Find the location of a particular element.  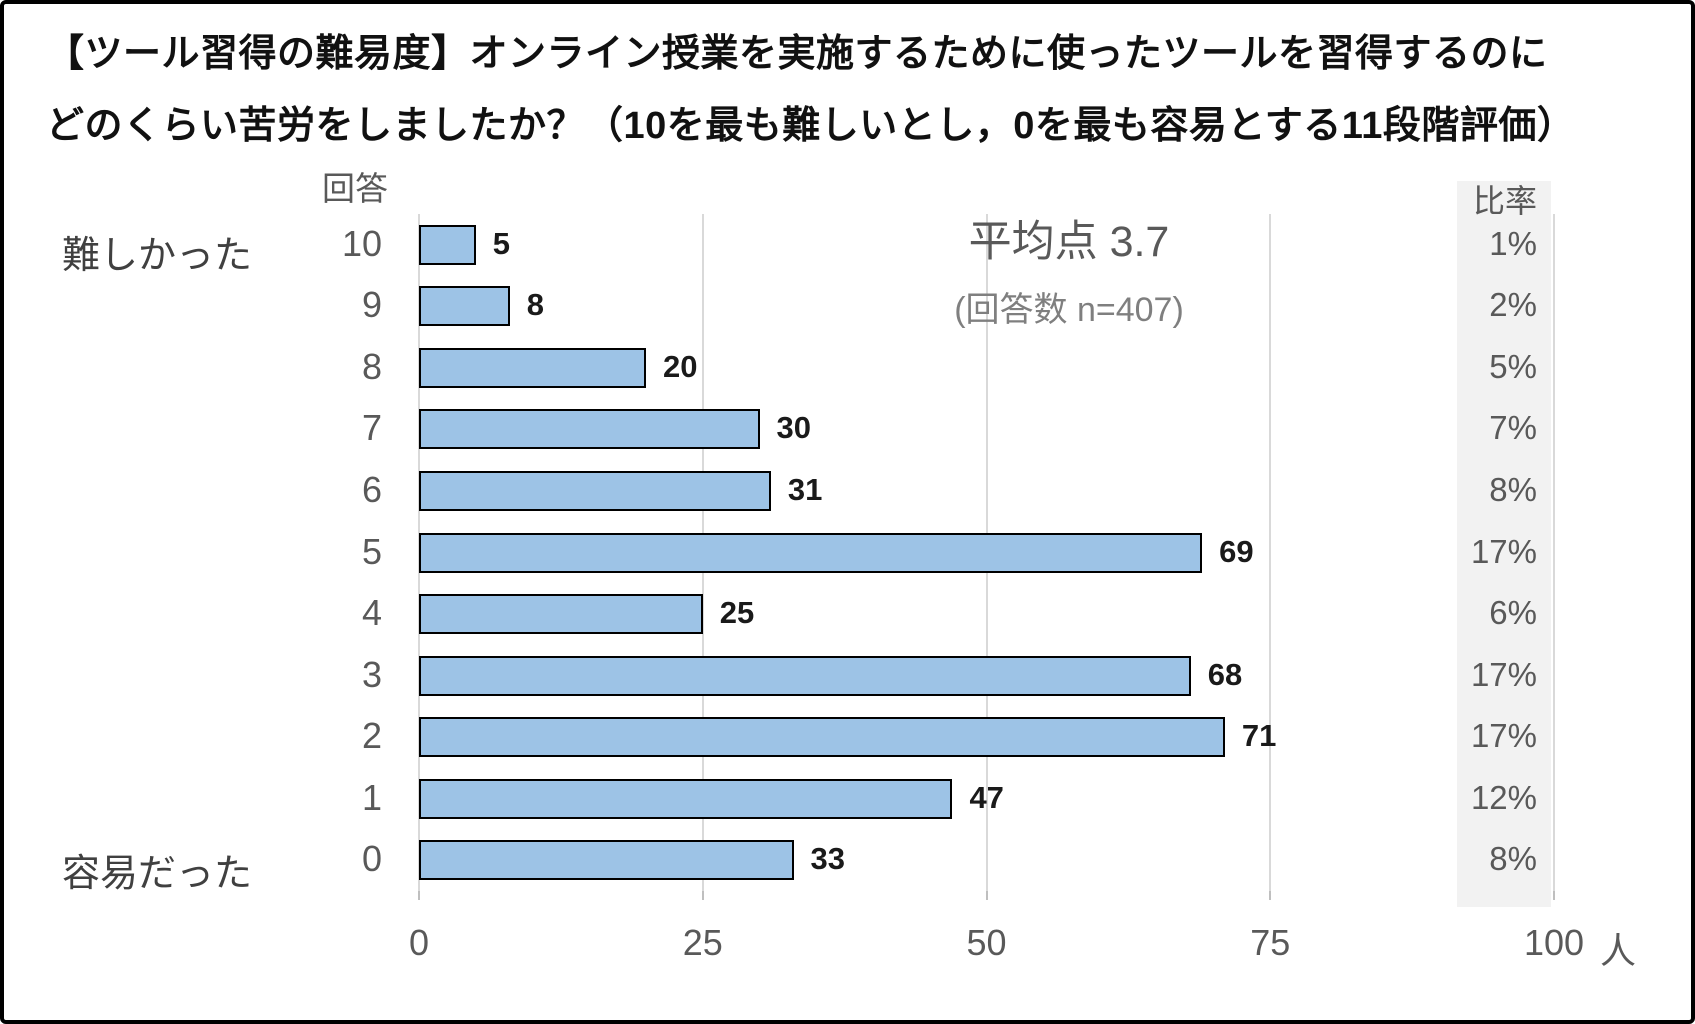

category-label-0: 0 is located at coordinates (371, 859).